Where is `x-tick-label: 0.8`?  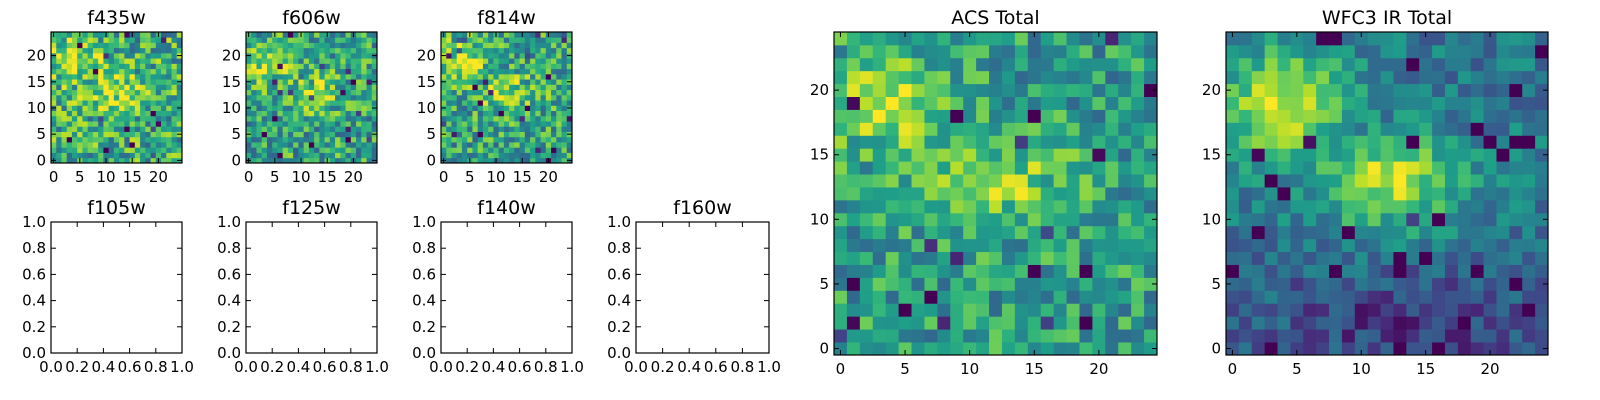 x-tick-label: 0.8 is located at coordinates (156, 367).